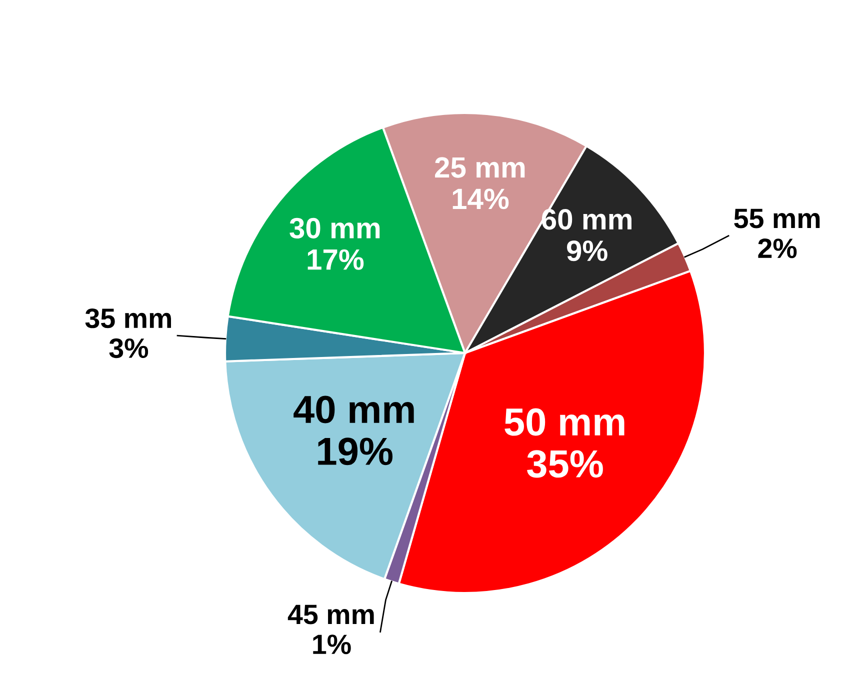 This screenshot has height=700, width=866. Describe the element at coordinates (587, 251) in the screenshot. I see `data-label: 9%` at that location.